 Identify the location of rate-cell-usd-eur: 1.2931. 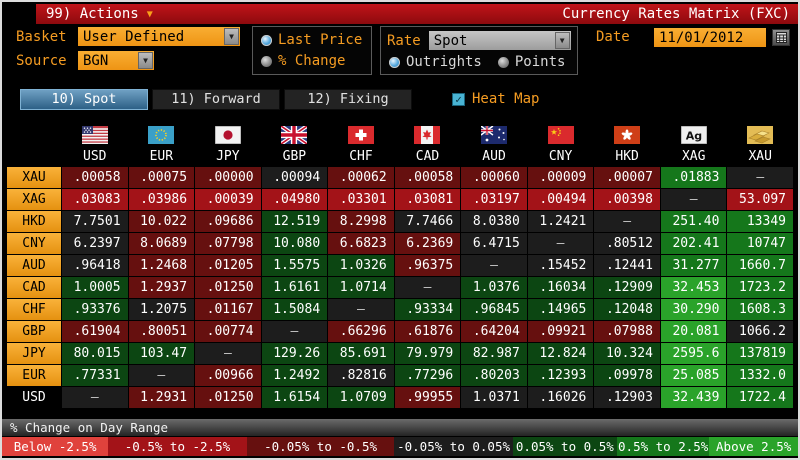
(161, 397).